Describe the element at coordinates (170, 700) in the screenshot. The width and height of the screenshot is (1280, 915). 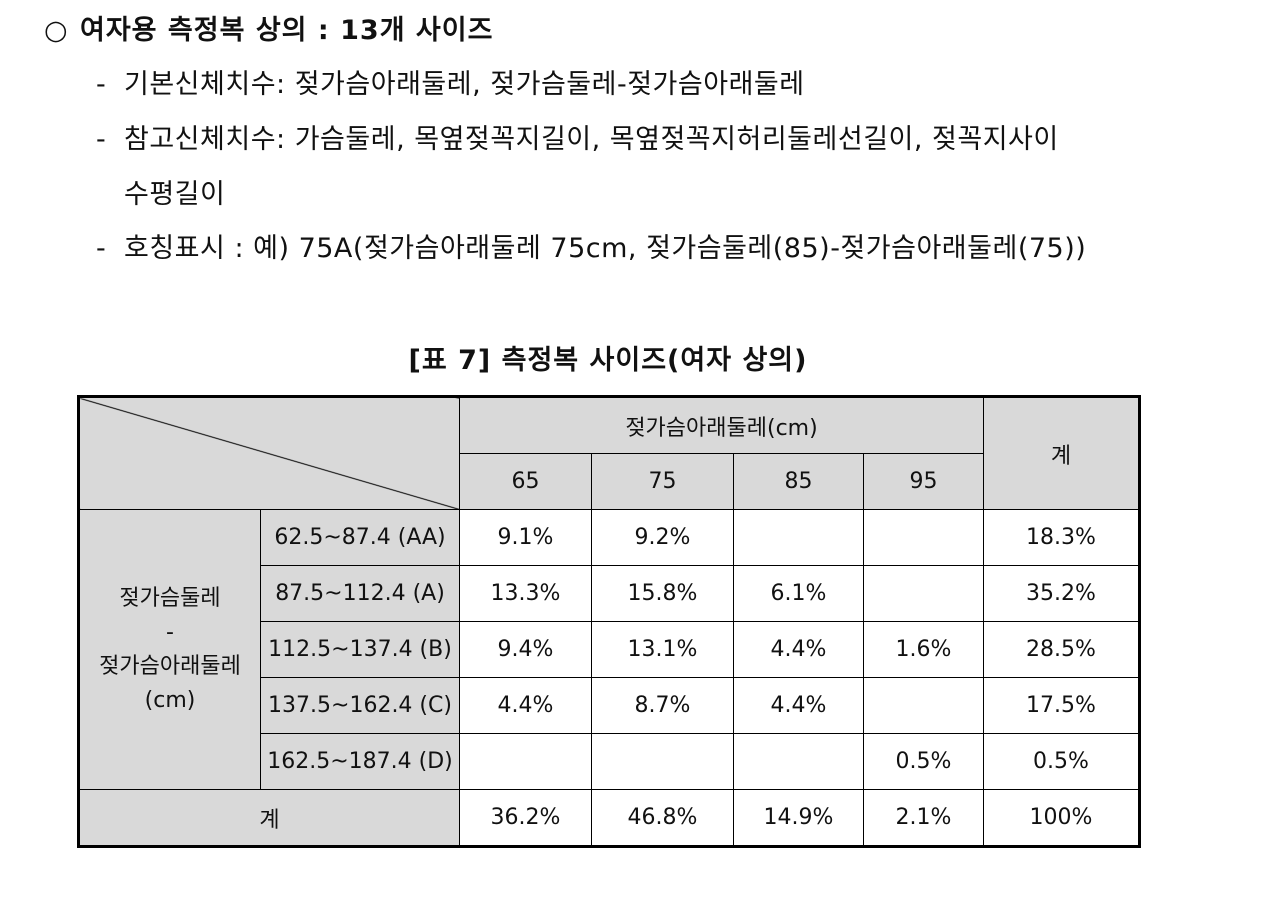
I see `row-group-label-line: (cm)` at that location.